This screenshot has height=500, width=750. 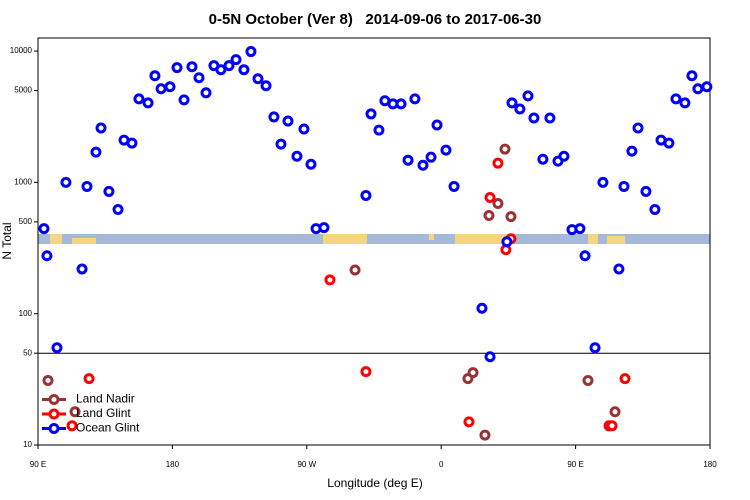 What do you see at coordinates (26, 221) in the screenshot?
I see `y-tick-label: 500` at bounding box center [26, 221].